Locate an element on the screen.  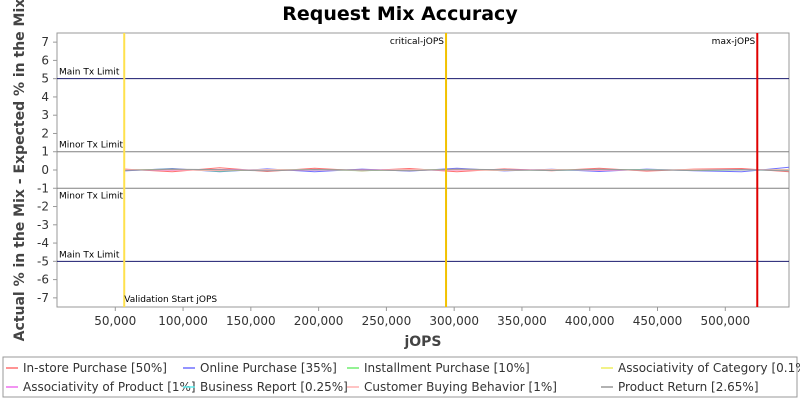
y-tick-label: -7 is located at coordinates (43, 298).